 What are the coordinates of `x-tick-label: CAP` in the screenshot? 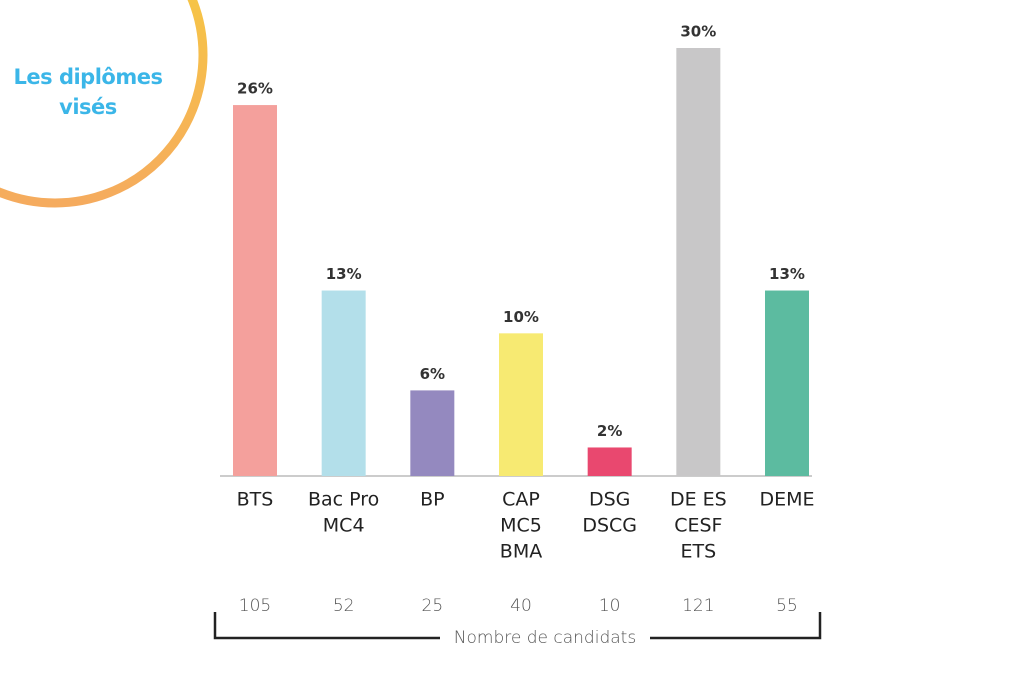 It's located at (521, 500).